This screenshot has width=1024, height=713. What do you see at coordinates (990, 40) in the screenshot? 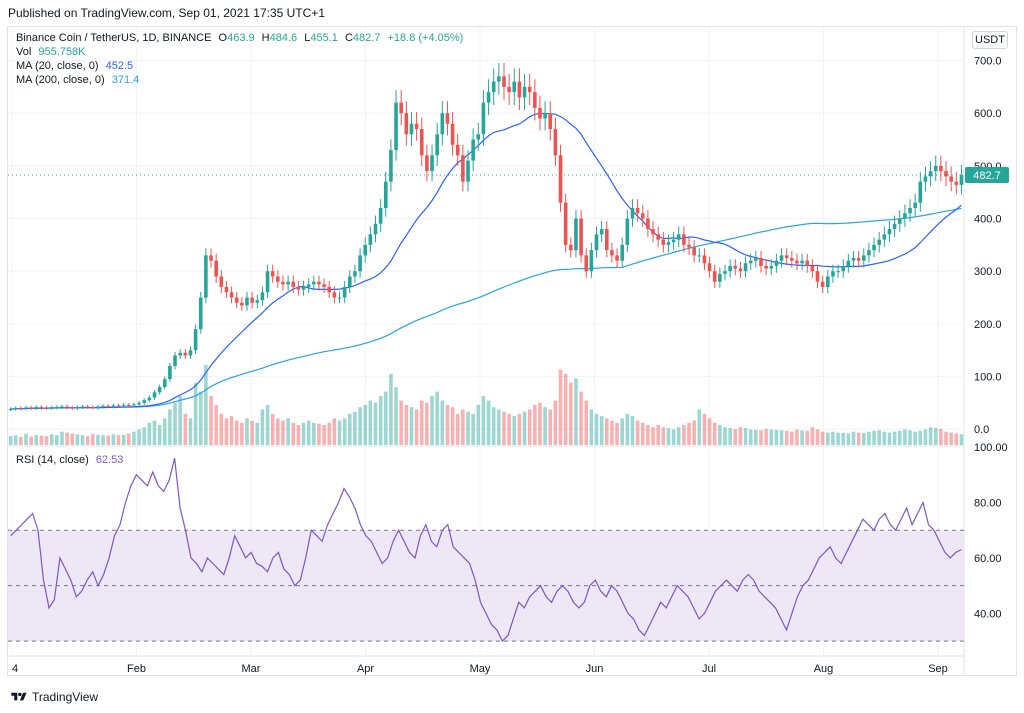
I see `currency-button: USDT` at bounding box center [990, 40].